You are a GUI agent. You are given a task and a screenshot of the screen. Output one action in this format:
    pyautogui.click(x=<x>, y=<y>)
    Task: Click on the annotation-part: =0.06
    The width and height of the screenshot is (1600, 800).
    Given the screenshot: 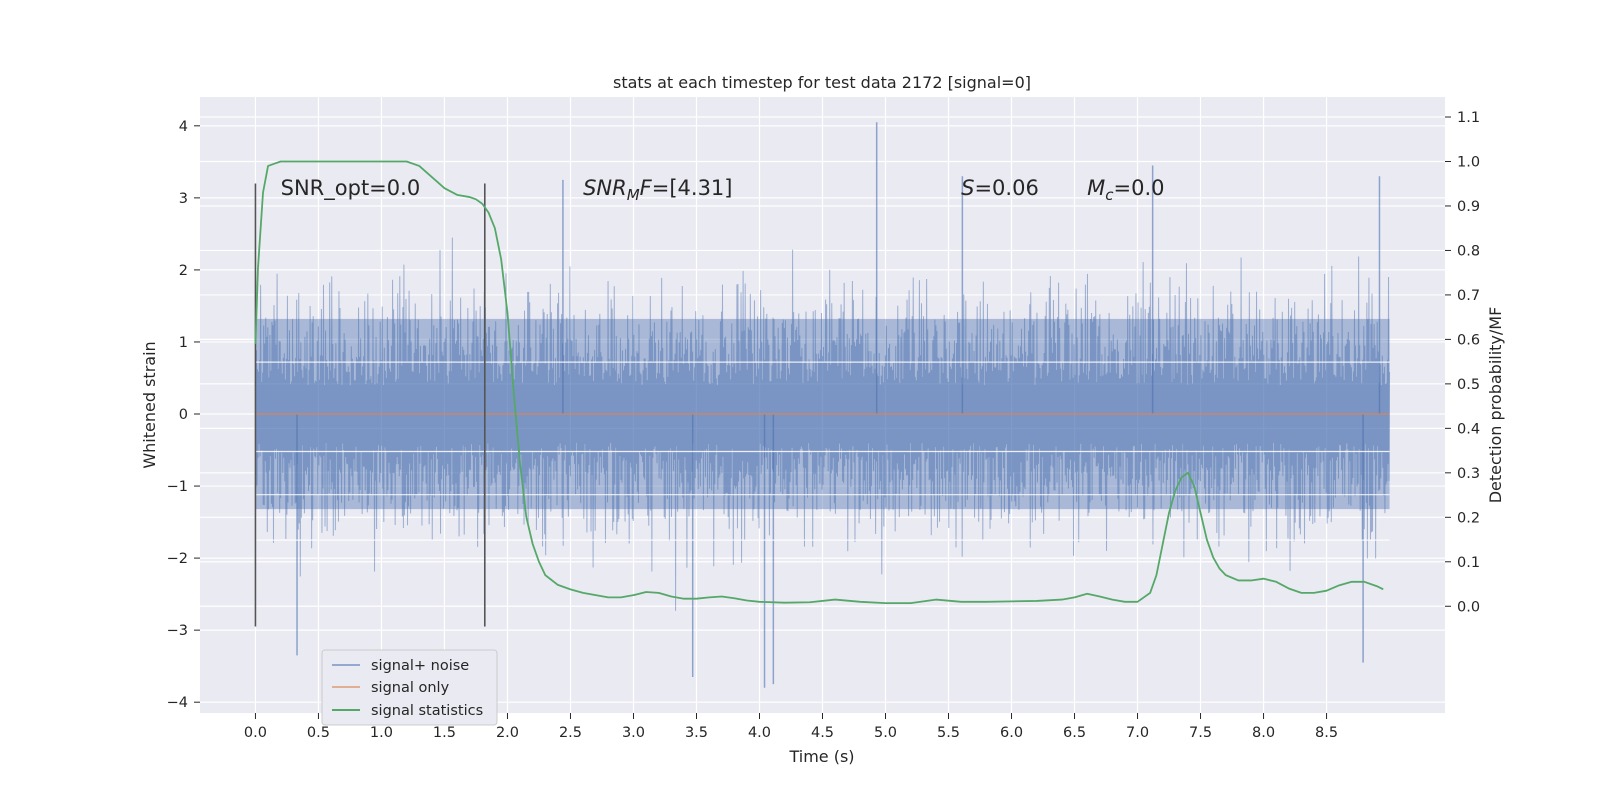 What is the action you would take?
    pyautogui.click(x=1006, y=188)
    